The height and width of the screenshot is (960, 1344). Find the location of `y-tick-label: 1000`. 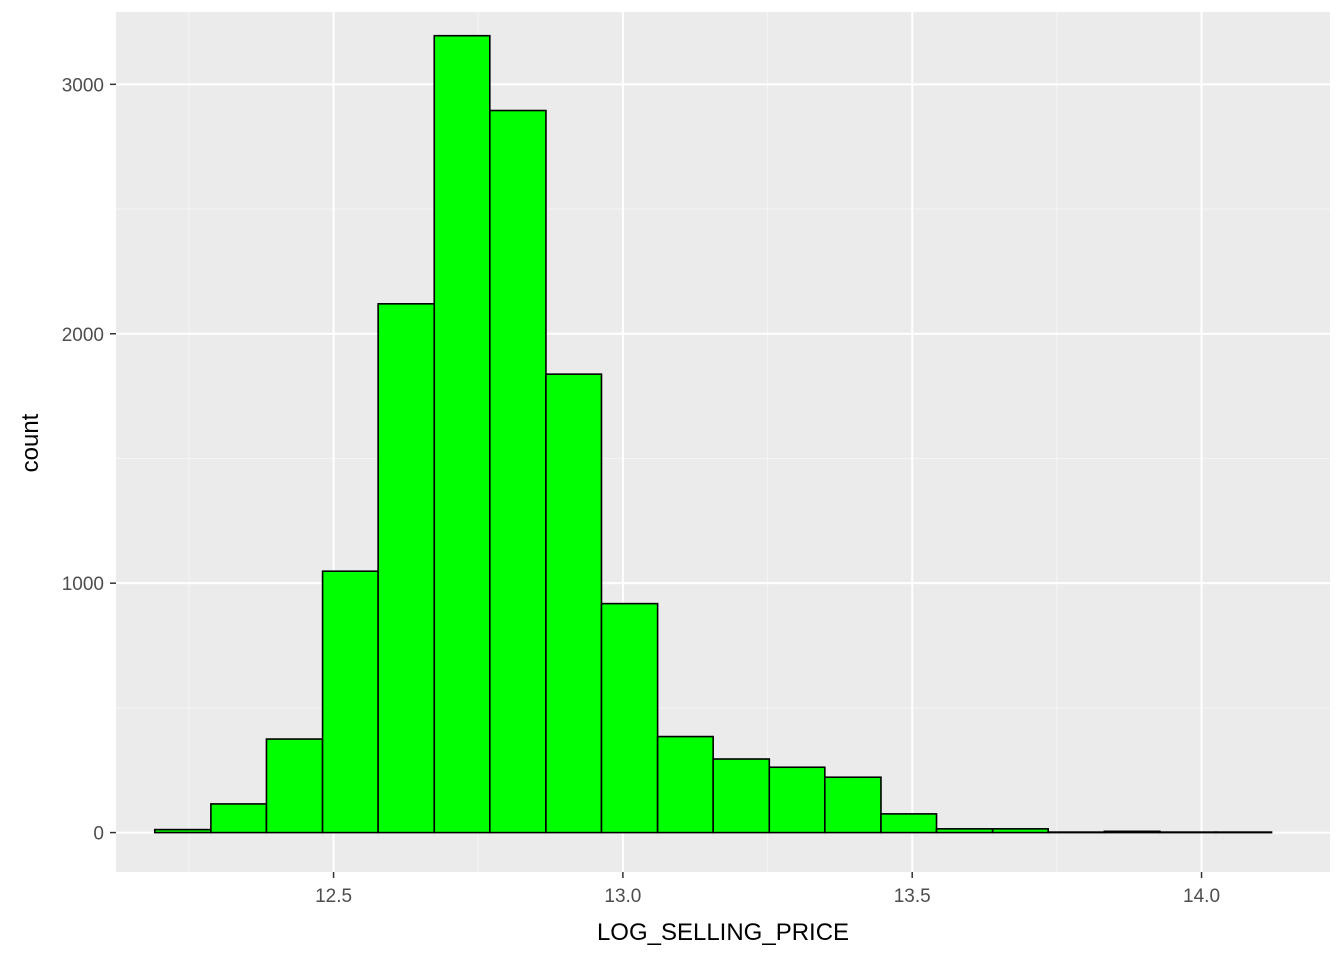

y-tick-label: 1000 is located at coordinates (83, 584).